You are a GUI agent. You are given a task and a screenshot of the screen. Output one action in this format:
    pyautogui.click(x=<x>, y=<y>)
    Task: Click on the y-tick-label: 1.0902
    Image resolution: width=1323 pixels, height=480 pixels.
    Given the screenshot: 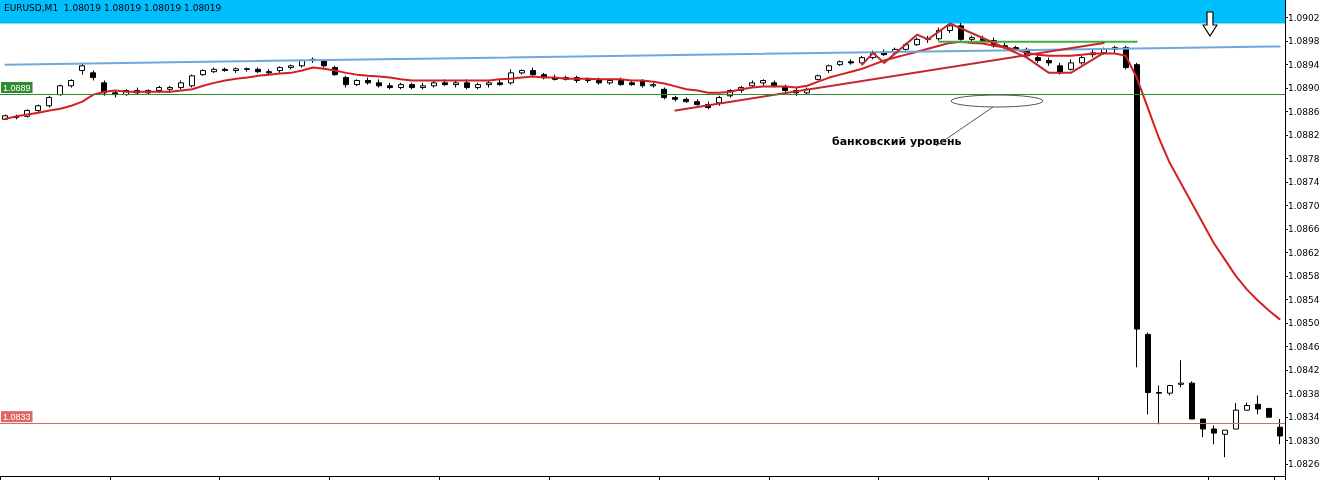 What is the action you would take?
    pyautogui.click(x=1304, y=17)
    